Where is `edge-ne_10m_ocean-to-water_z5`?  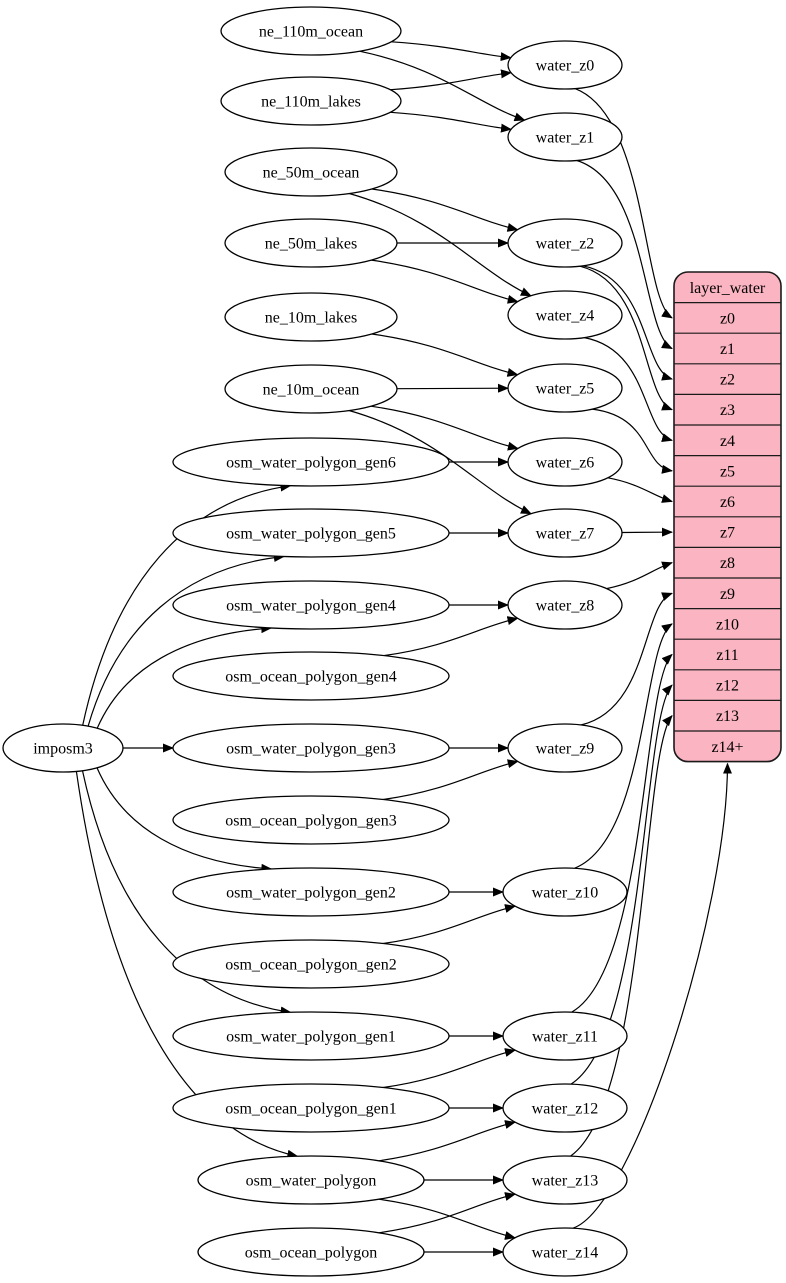
edge-ne_10m_ocean-to-water_z5 is located at coordinates (452, 388).